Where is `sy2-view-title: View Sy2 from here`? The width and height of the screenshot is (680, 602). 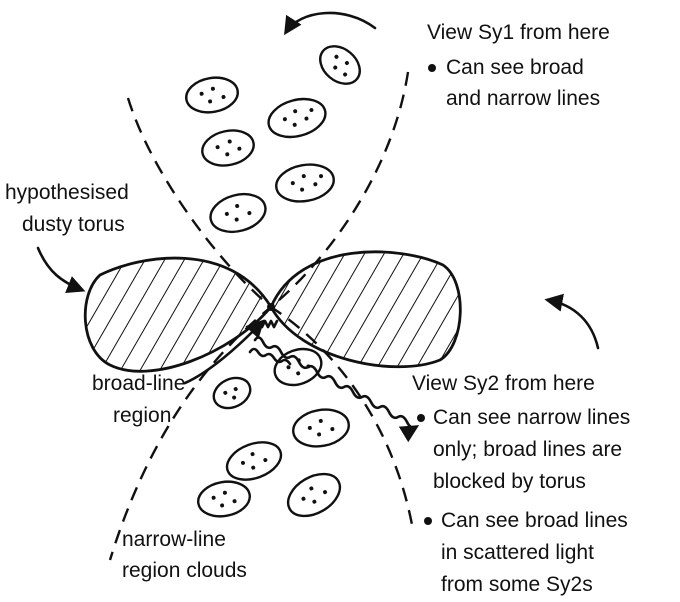 sy2-view-title: View Sy2 from here is located at coordinates (503, 383).